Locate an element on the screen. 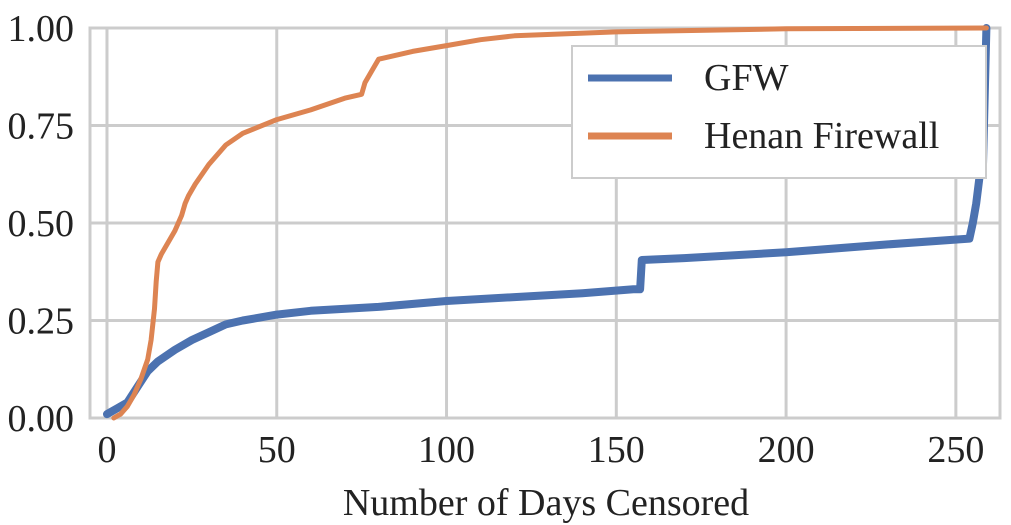  legend: GFW Henan Firewall is located at coordinates (779, 112).